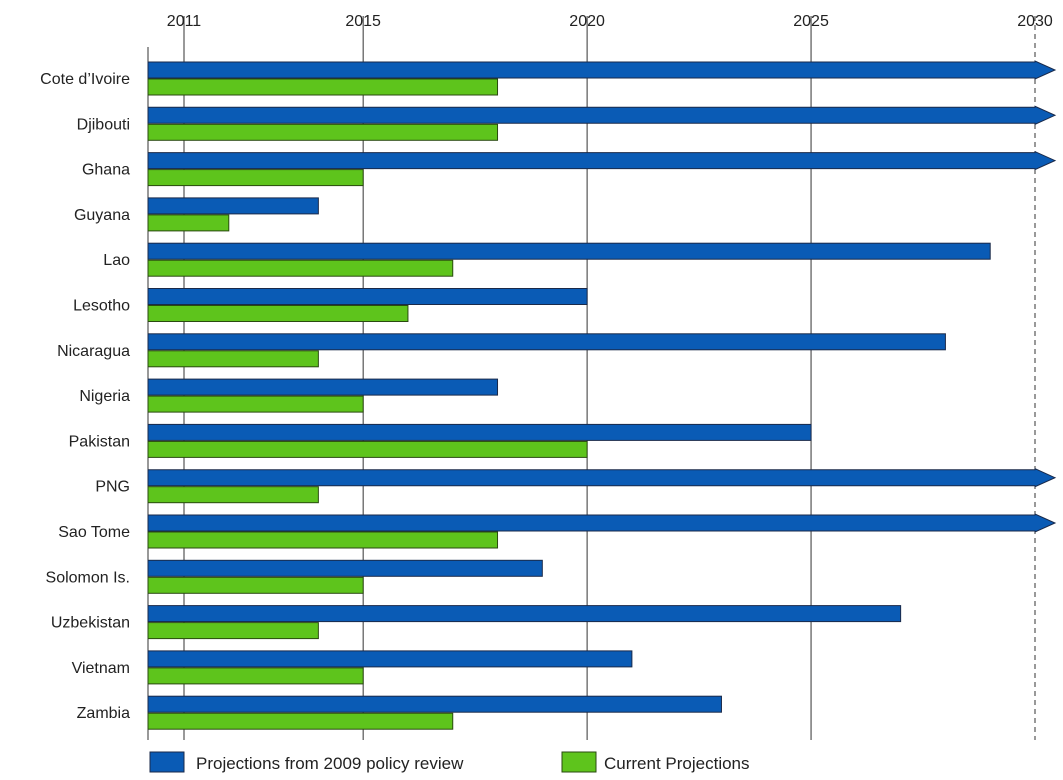 This screenshot has width=1063, height=780. Describe the element at coordinates (101, 668) in the screenshot. I see `category-label: Vietnam` at that location.